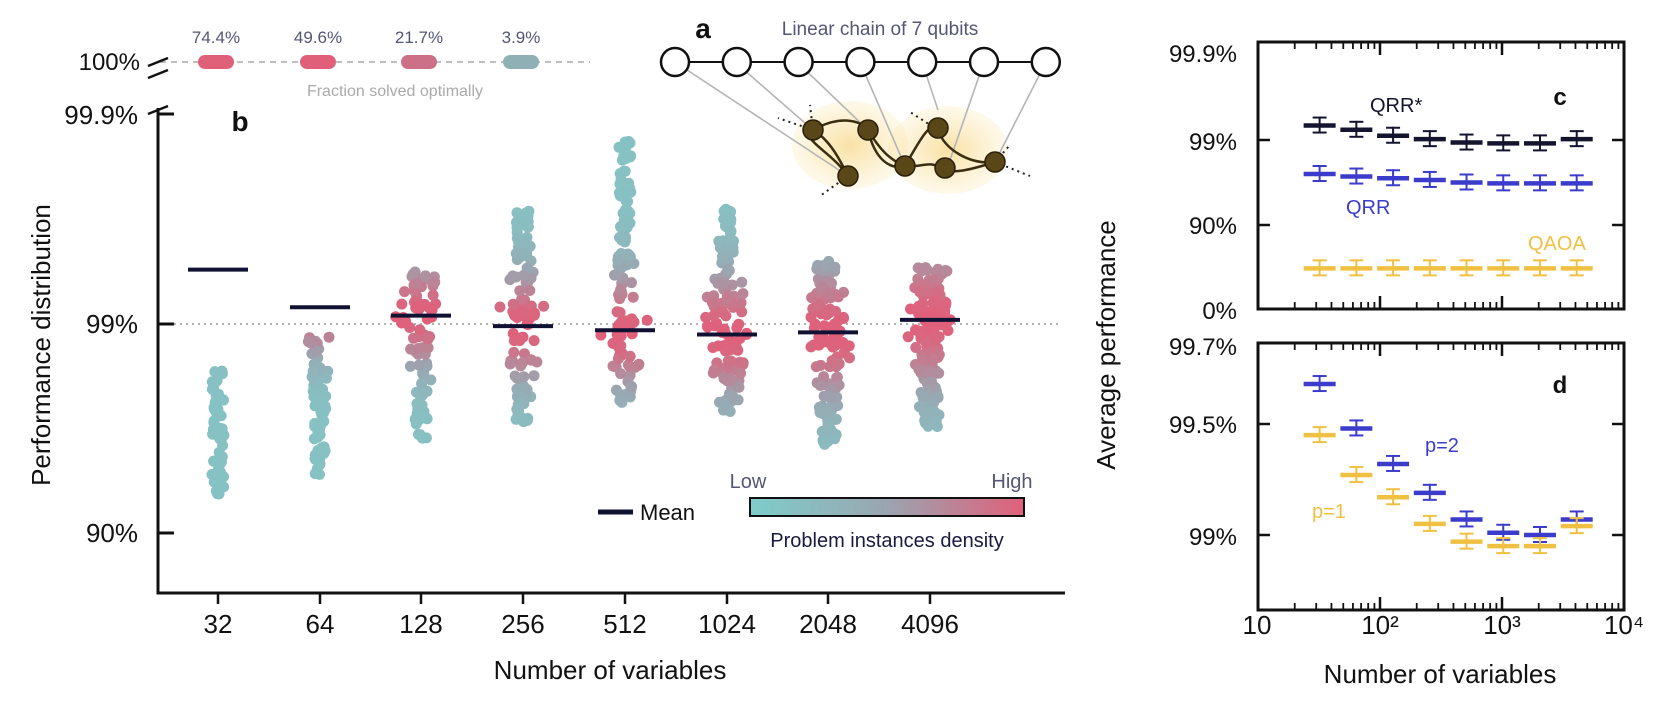  I want to click on graph-nodes, so click(904, 152).